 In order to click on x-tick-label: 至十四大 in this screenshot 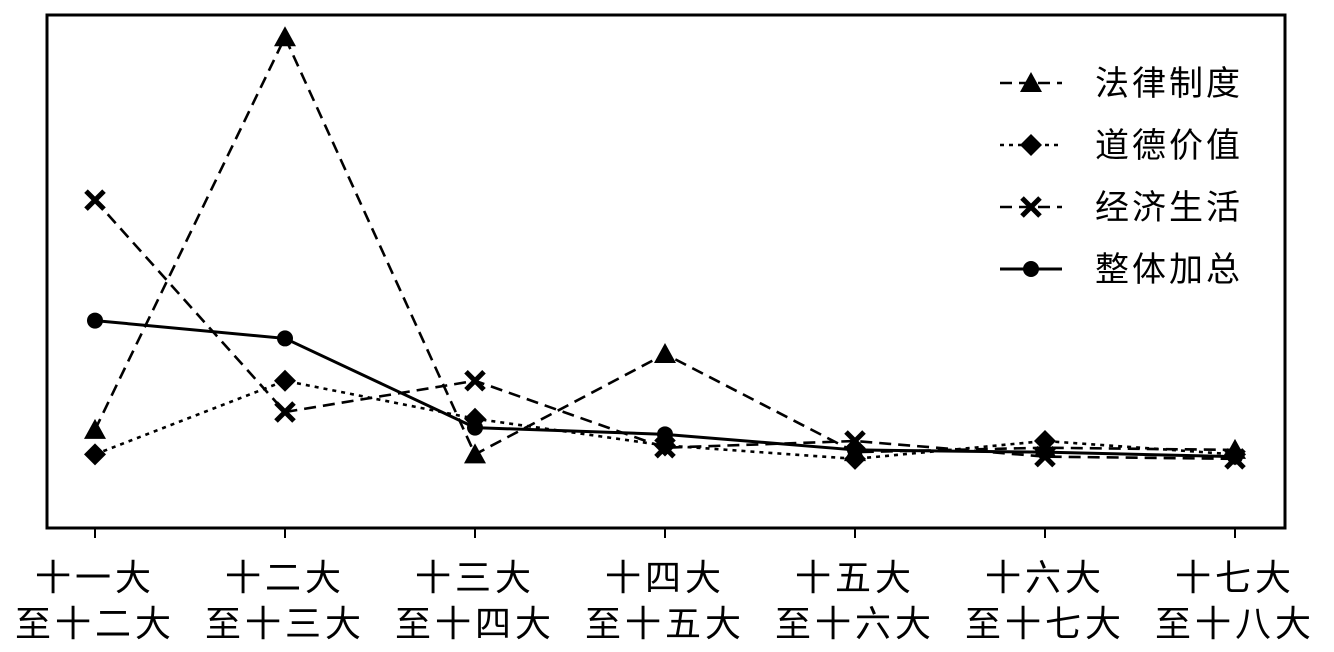, I will do `click(475, 624)`.